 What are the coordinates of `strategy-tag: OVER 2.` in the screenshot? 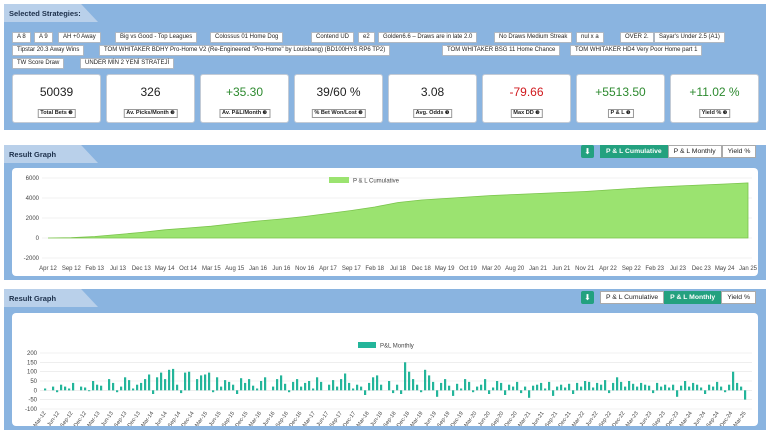 It's located at (637, 37).